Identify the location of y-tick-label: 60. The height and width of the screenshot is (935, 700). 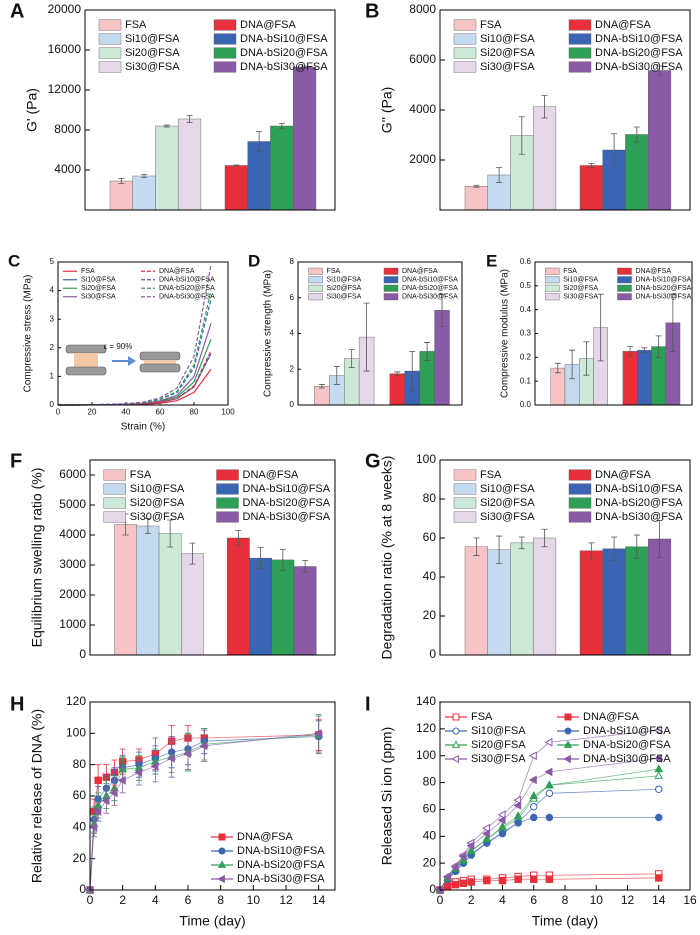
(430, 809).